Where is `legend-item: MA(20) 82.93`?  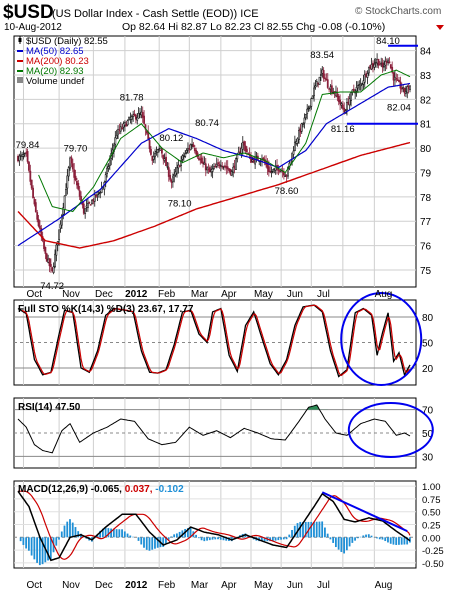
legend-item: MA(20) 82.93 is located at coordinates (55, 71).